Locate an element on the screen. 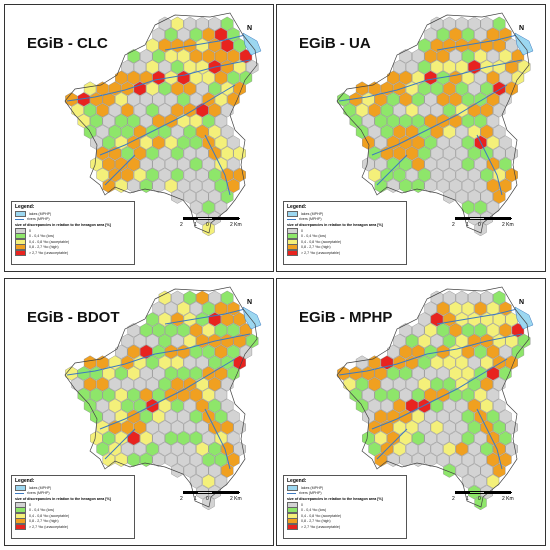 The height and width of the screenshot is (550, 550). legend-label: 0 - 0,4 %o (low) is located at coordinates (42, 510).